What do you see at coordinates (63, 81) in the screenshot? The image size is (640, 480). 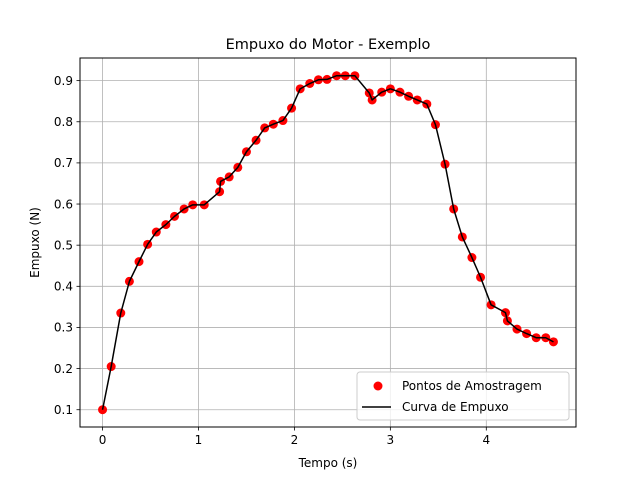 I see `y-tick-label: 0.9` at bounding box center [63, 81].